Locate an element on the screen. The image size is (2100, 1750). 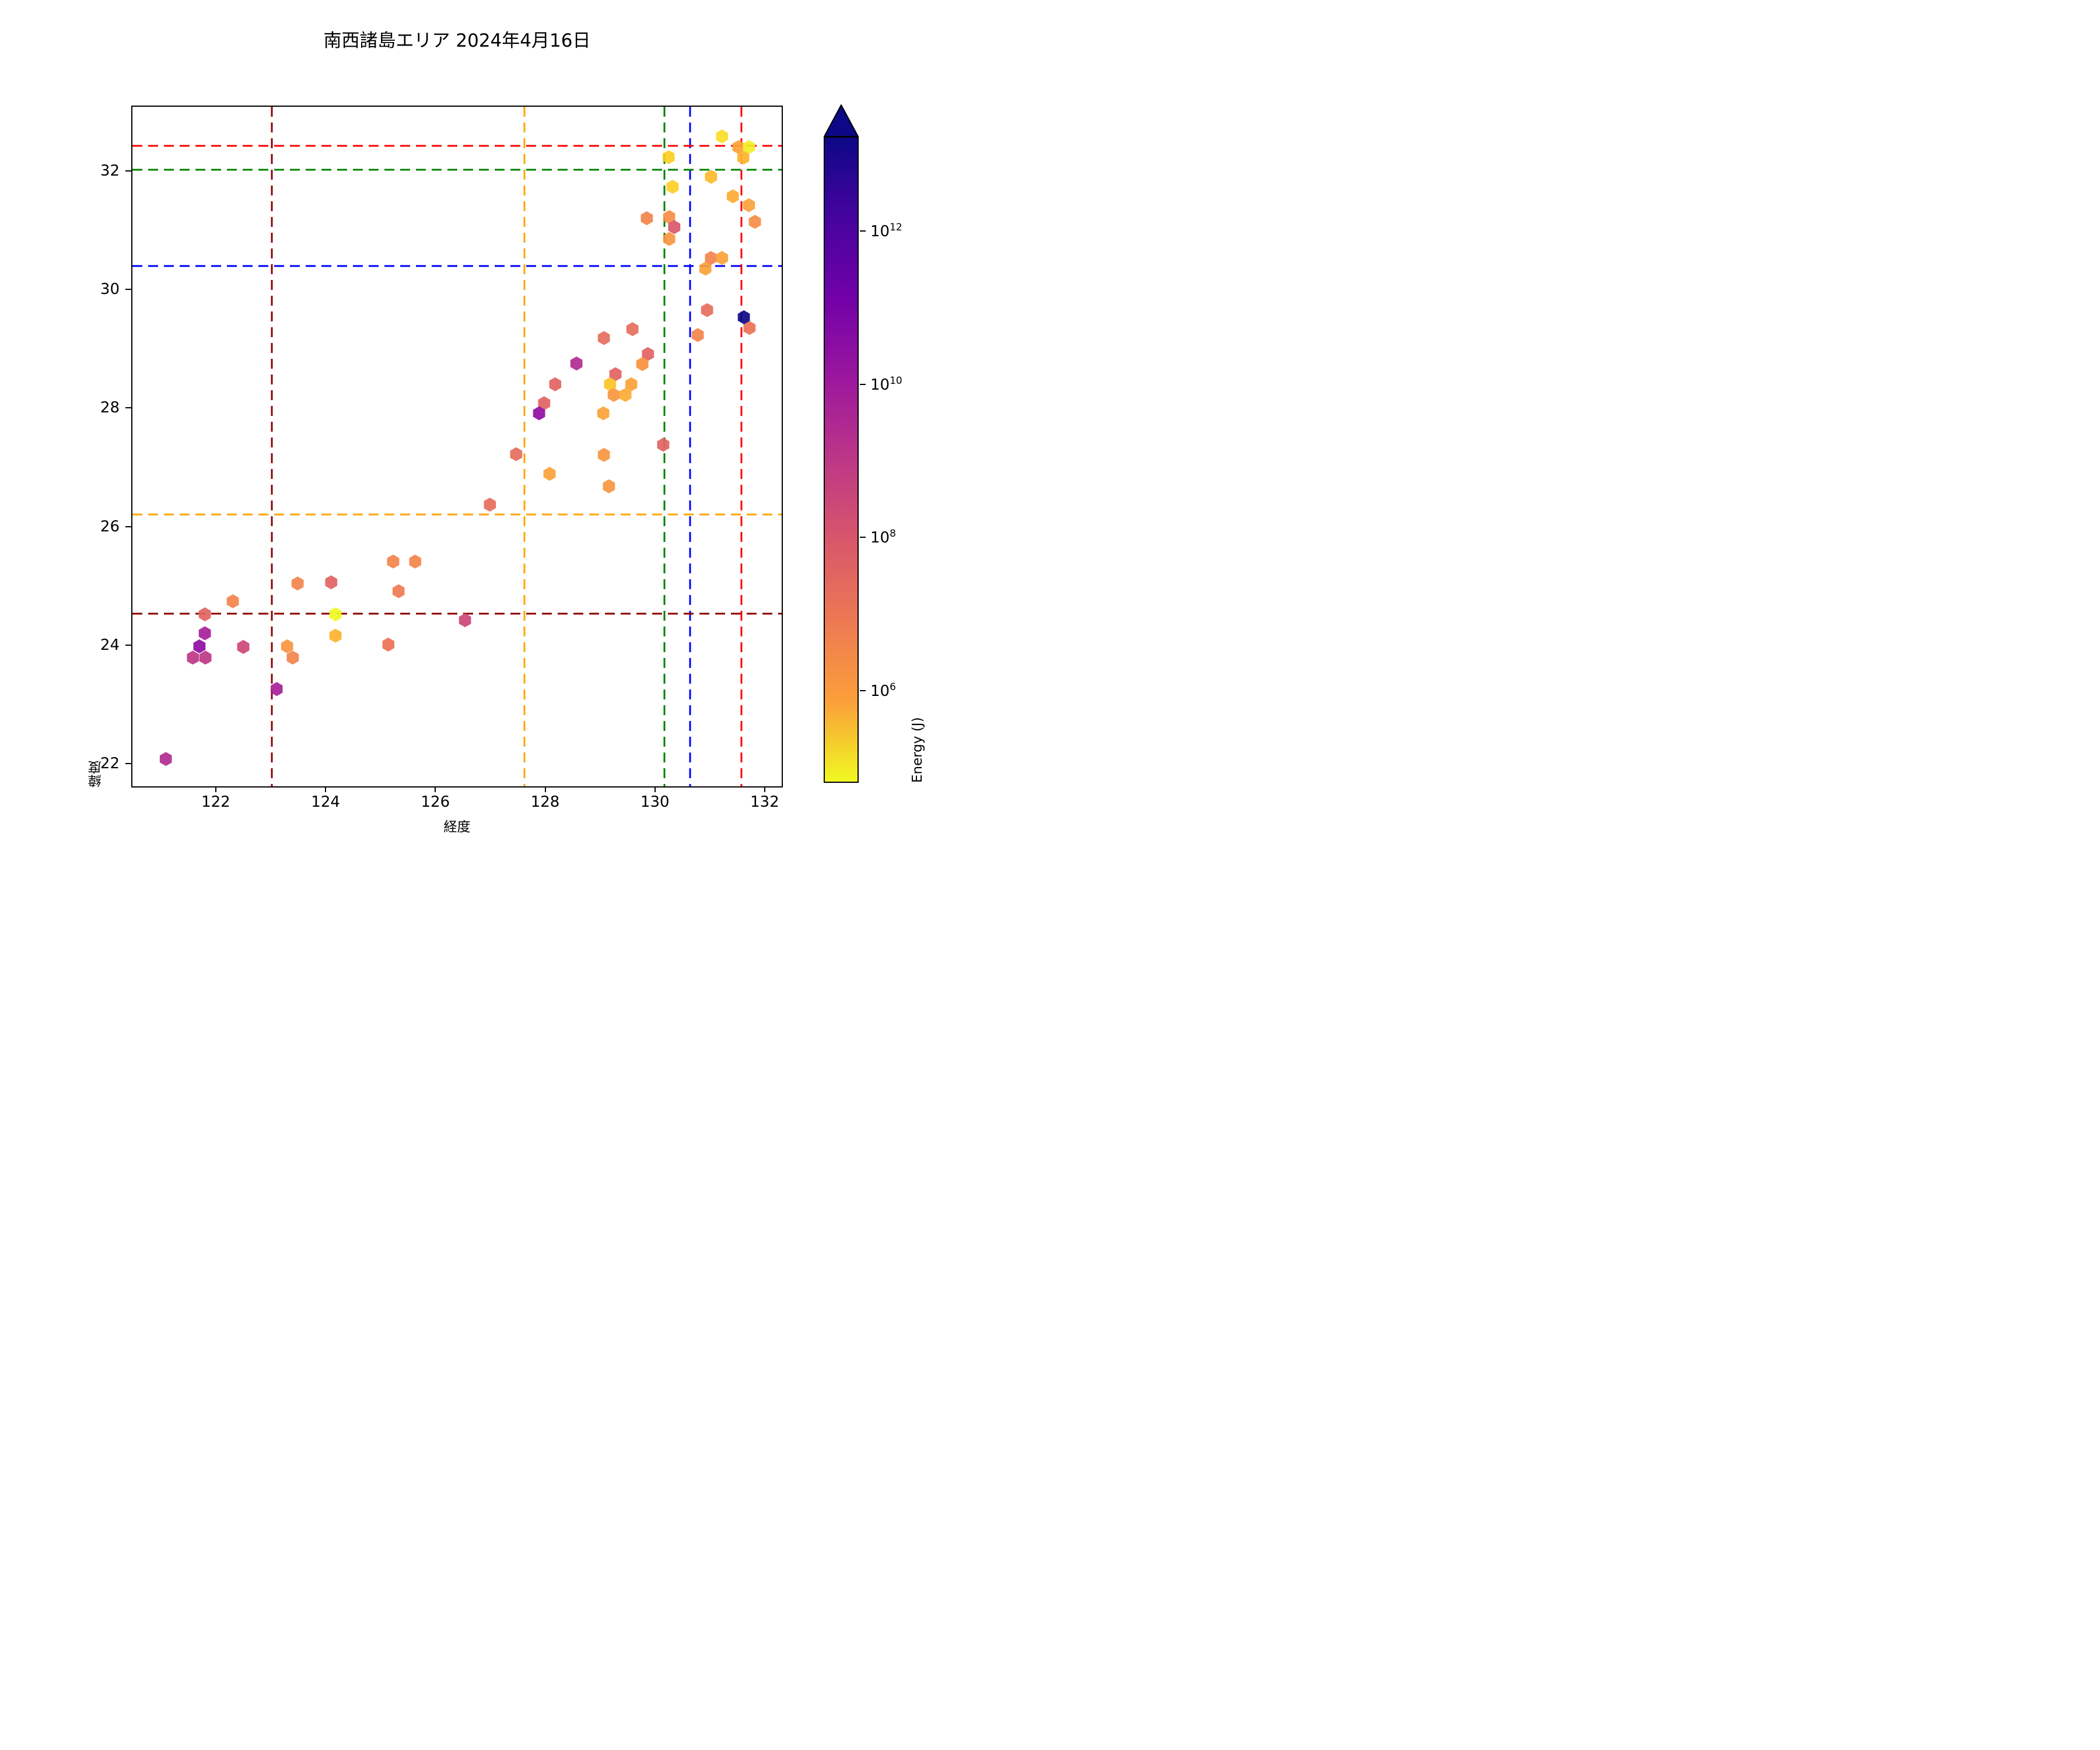
y-axis-label: 緯度 is located at coordinates (96, 774).